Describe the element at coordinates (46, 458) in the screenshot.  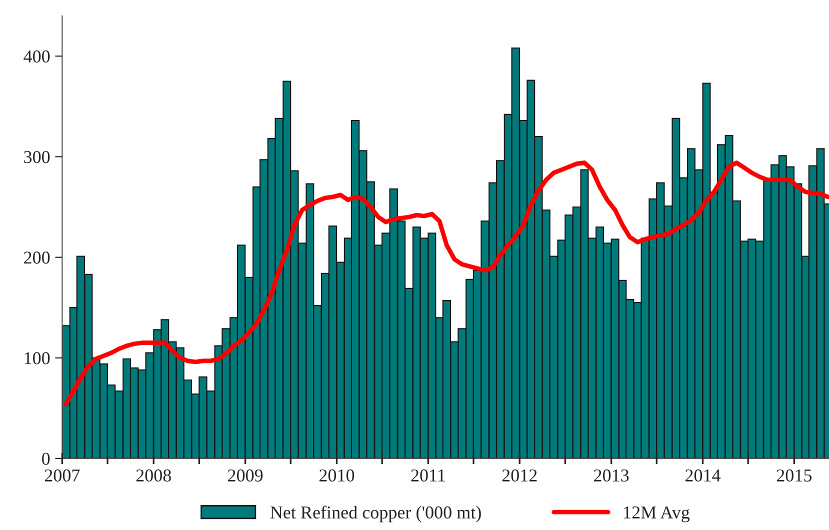
I see `y-tick-label: 0` at that location.